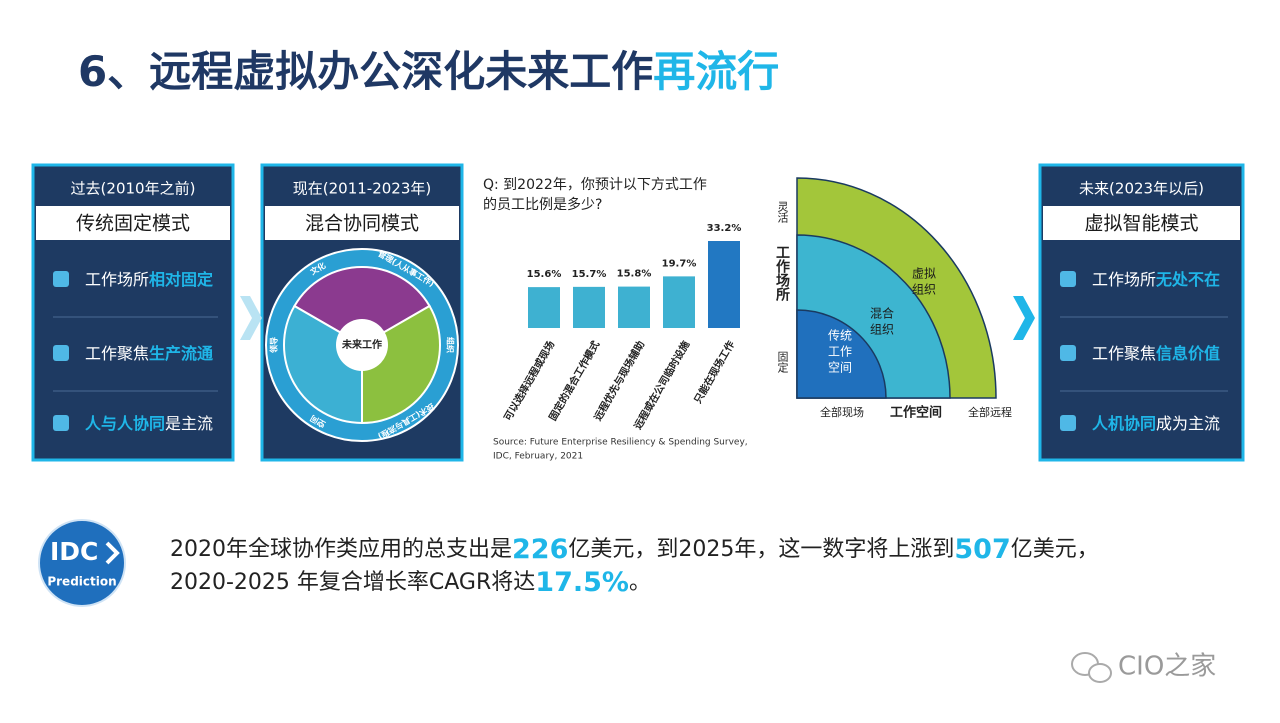 This screenshot has width=1280, height=723. Describe the element at coordinates (990, 412) in the screenshot. I see `x-right-label: 全部远程` at that location.